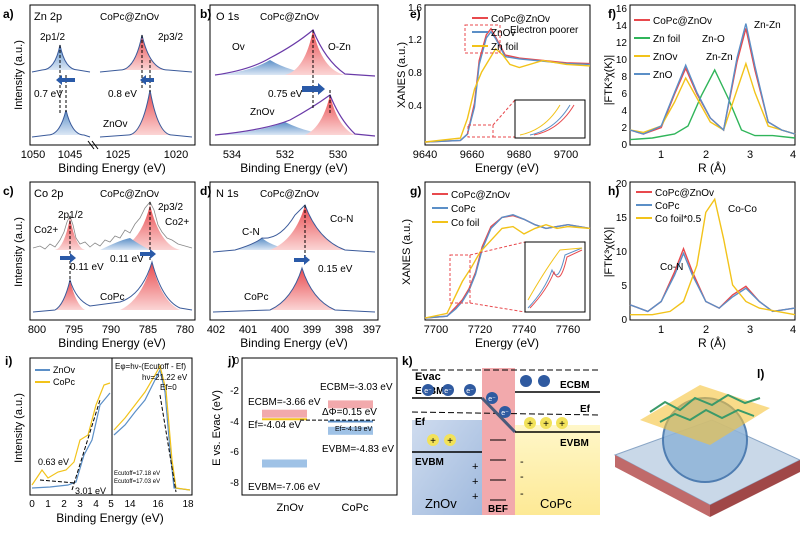  What do you see at coordinates (465, 223) in the screenshot?
I see `legend-label: Co foil` at bounding box center [465, 223].